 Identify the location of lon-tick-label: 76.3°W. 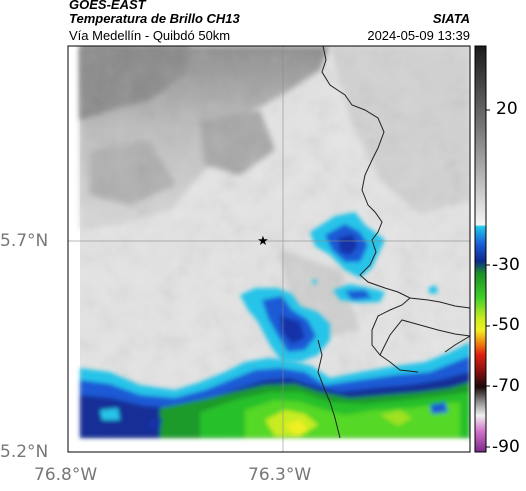
(280, 475).